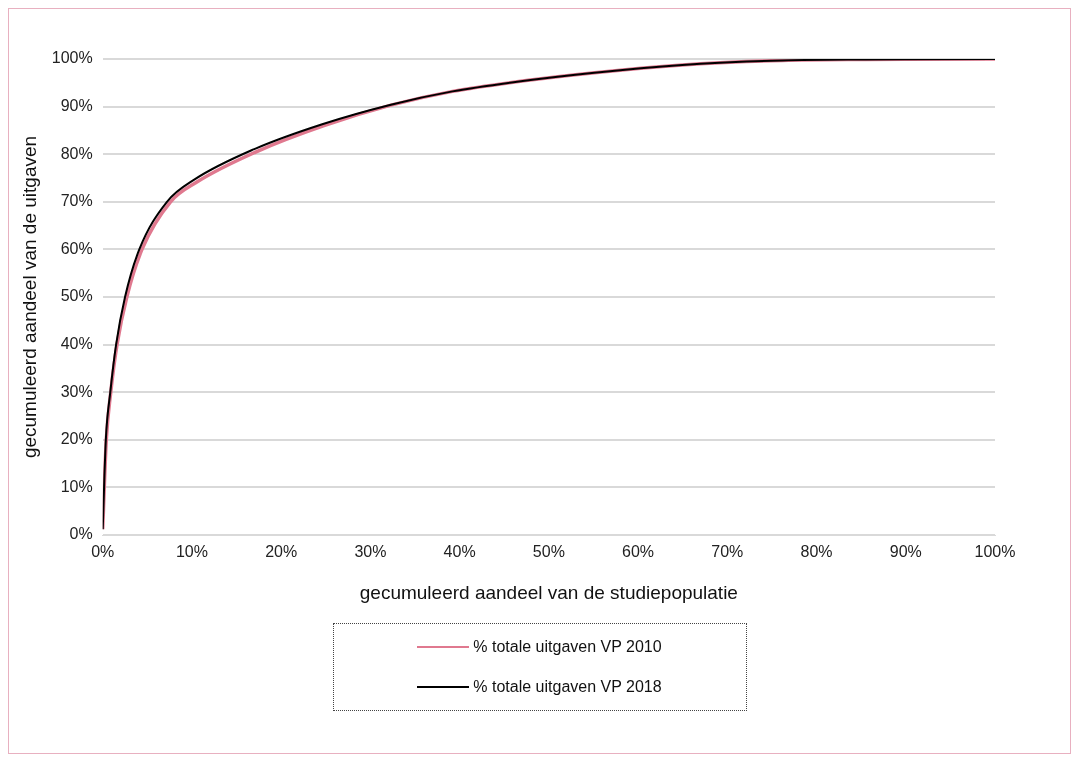 The width and height of the screenshot is (1081, 764). I want to click on legend-label: % totale uitgaven VP 2010, so click(567, 647).